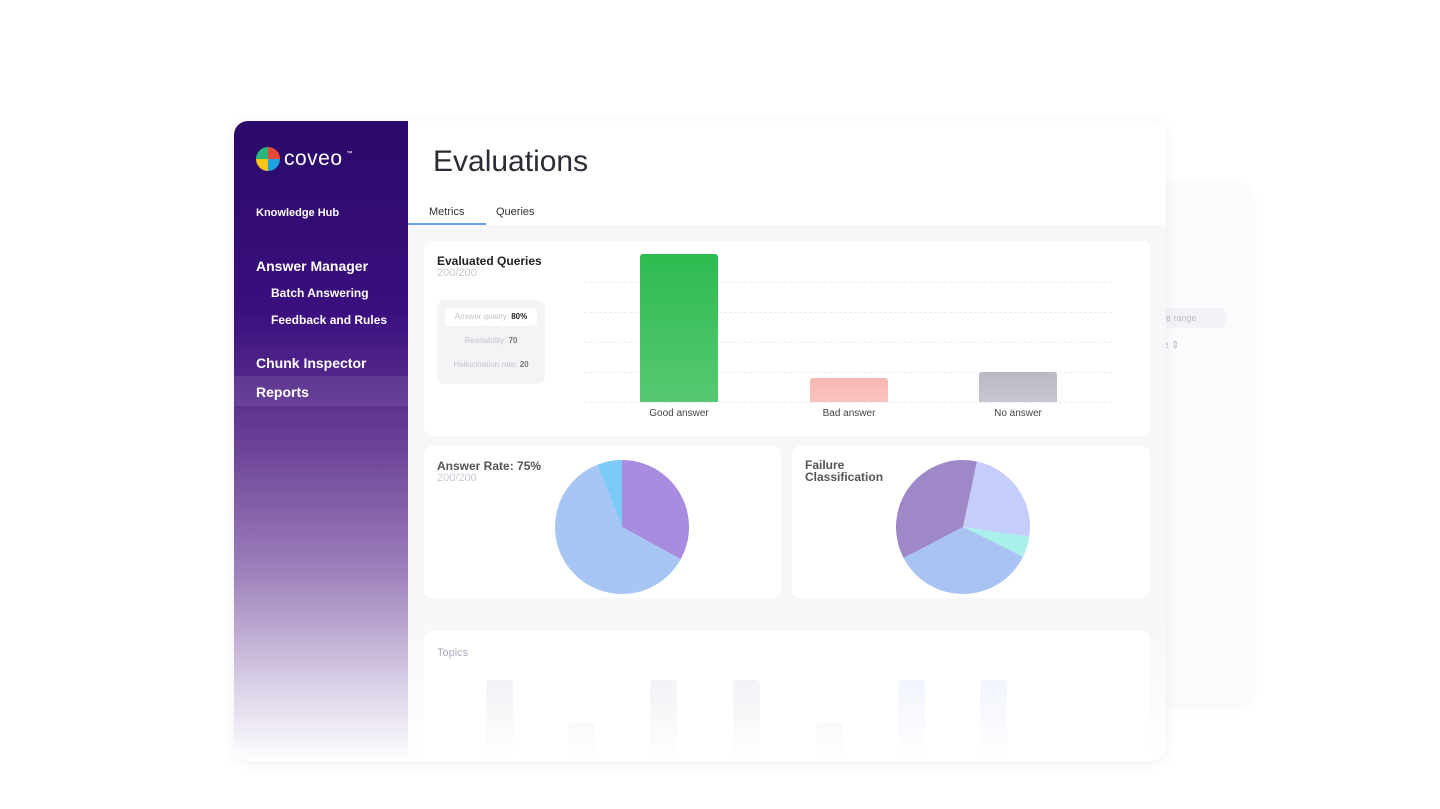 The width and height of the screenshot is (1440, 809). Describe the element at coordinates (453, 653) in the screenshot. I see `topics-title: Topics` at that location.